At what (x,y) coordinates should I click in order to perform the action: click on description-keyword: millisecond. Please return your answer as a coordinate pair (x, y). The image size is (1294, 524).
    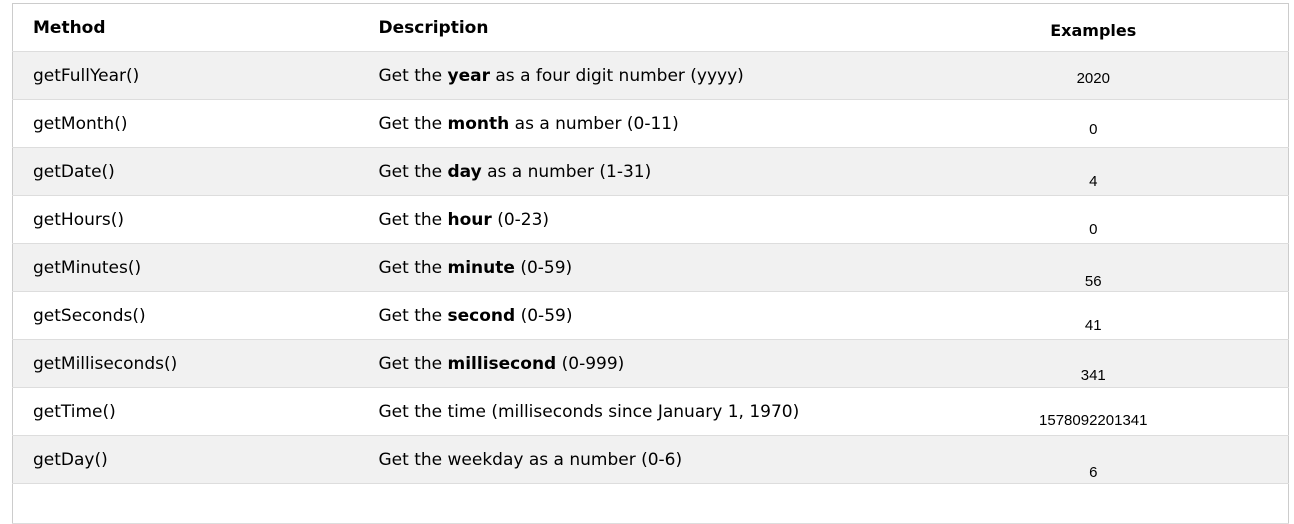
    Looking at the image, I should click on (502, 363).